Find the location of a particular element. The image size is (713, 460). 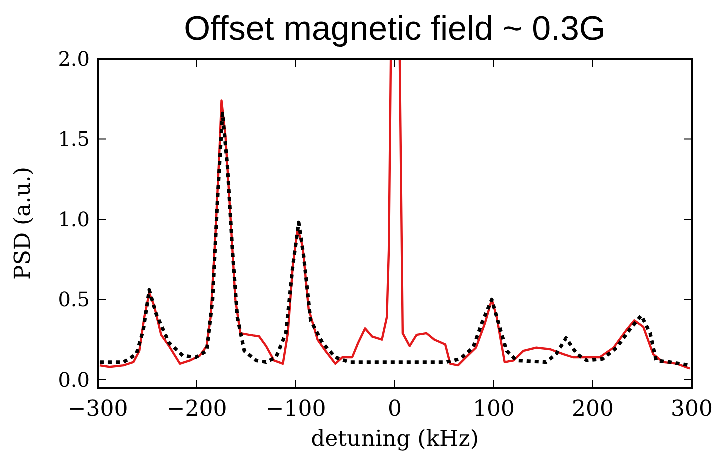

y-axis-title: PSD (a.u.) is located at coordinates (23, 223).